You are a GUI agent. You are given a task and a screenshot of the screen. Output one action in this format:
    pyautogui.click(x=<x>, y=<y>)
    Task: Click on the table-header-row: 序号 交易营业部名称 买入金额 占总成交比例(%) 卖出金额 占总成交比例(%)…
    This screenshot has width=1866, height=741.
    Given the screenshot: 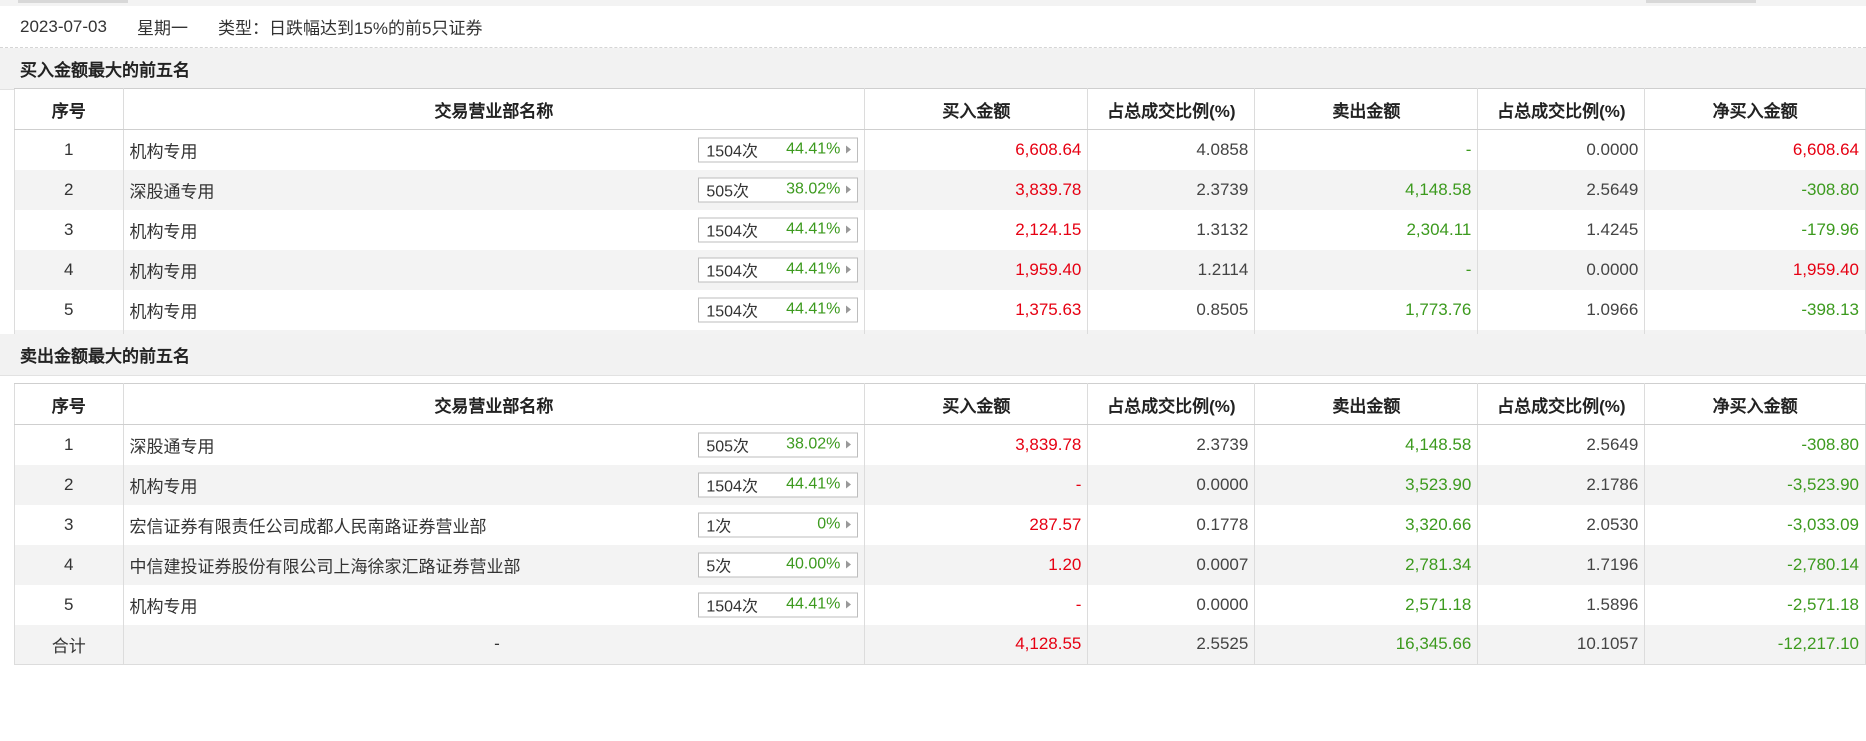 What is the action you would take?
    pyautogui.click(x=940, y=109)
    